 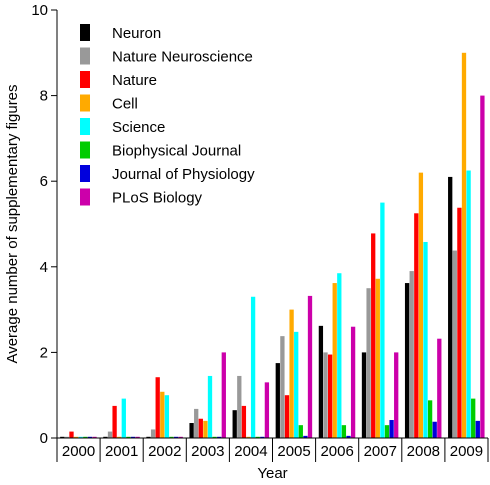 I want to click on legend-label: PLoS Biology, so click(x=157, y=198).